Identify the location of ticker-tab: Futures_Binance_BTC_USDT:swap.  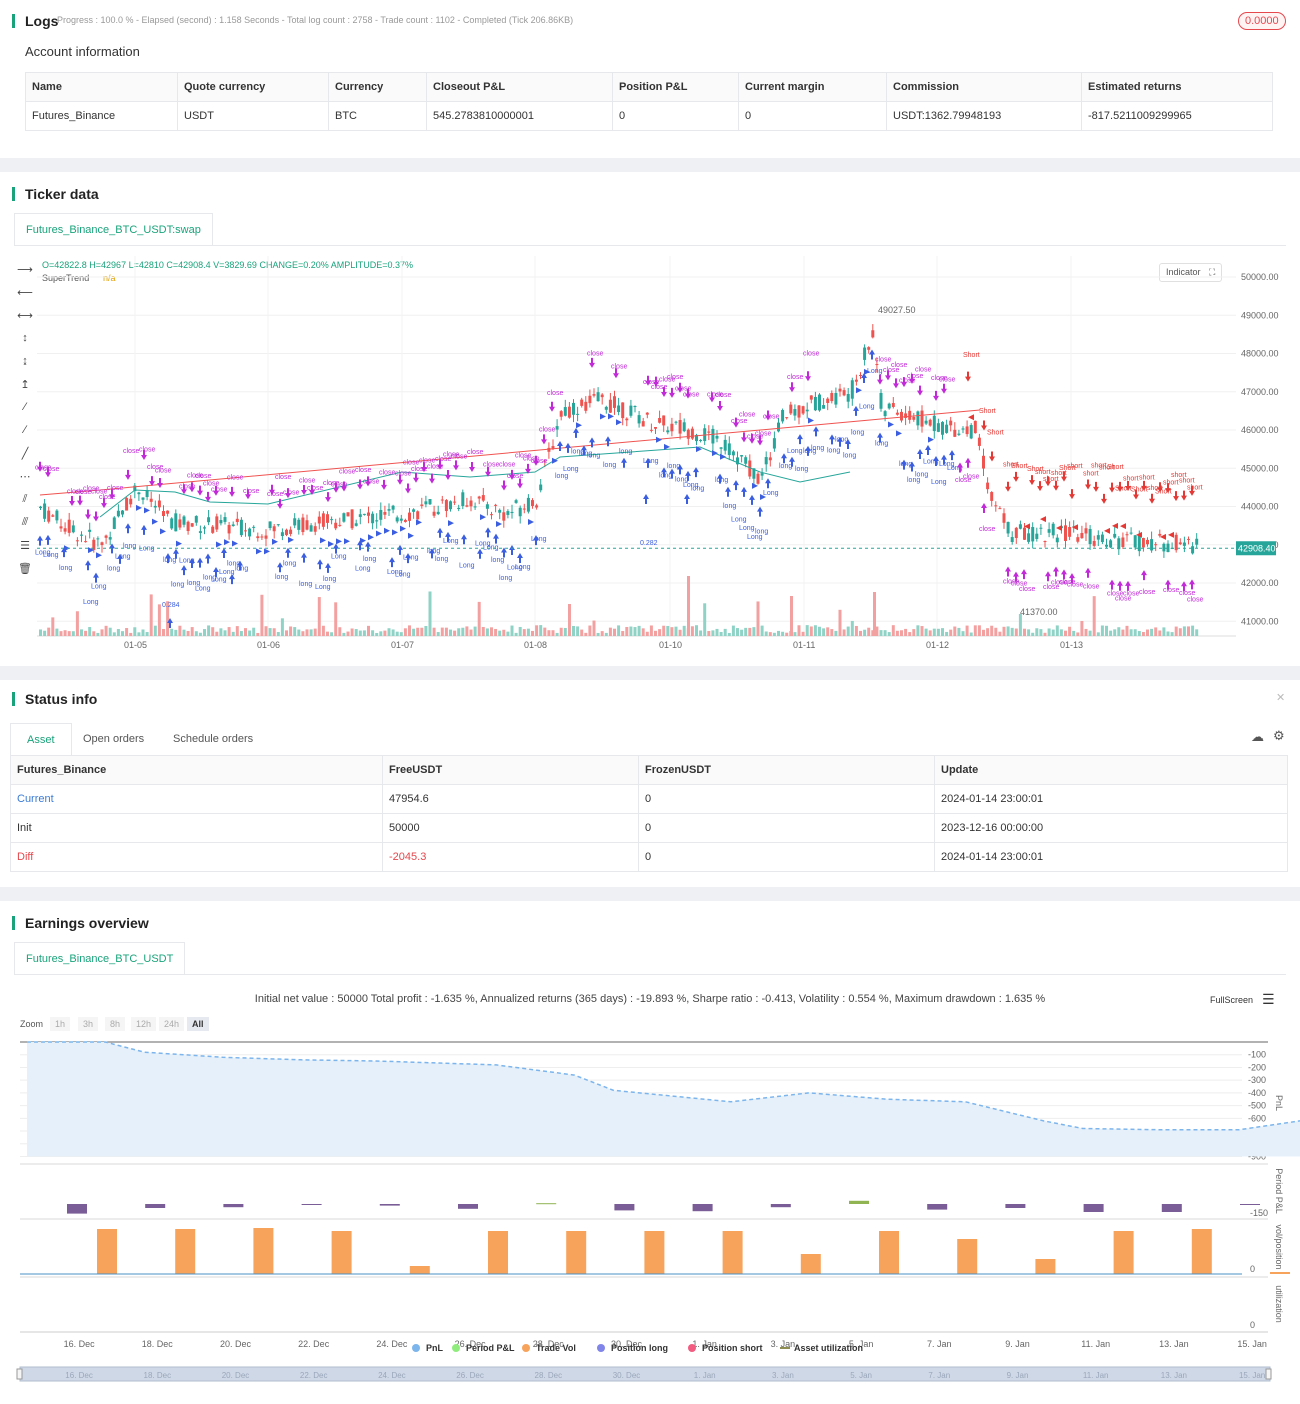
(113, 229).